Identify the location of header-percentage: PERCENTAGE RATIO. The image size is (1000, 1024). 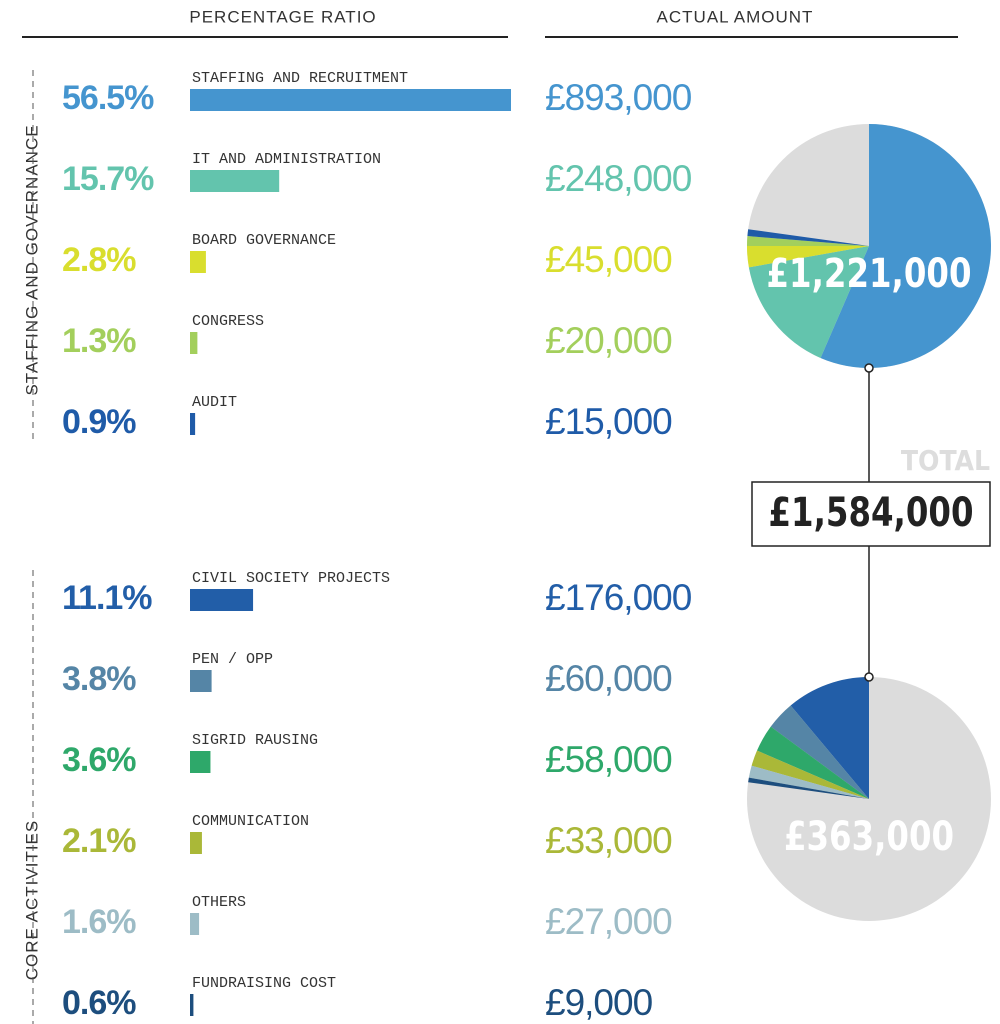
(282, 16).